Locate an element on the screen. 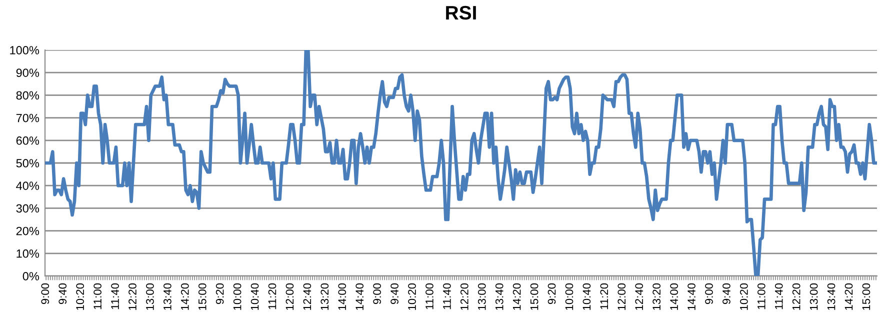  y-tick-label: 50% is located at coordinates (28, 163).